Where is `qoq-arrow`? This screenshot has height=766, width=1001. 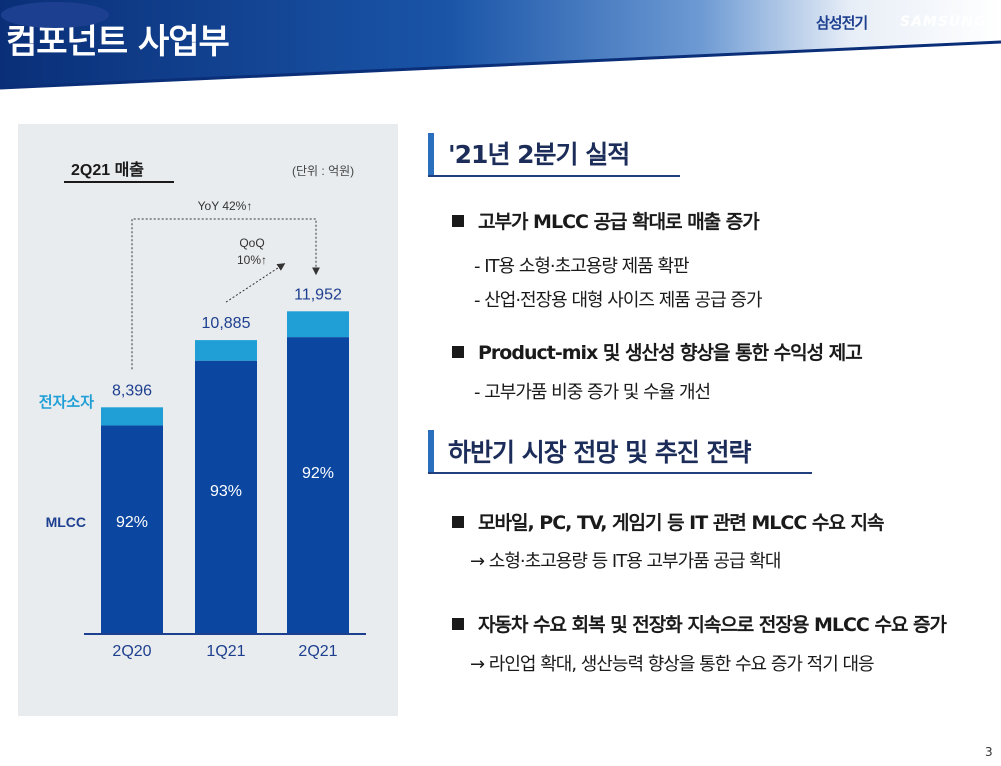
qoq-arrow is located at coordinates (255, 283).